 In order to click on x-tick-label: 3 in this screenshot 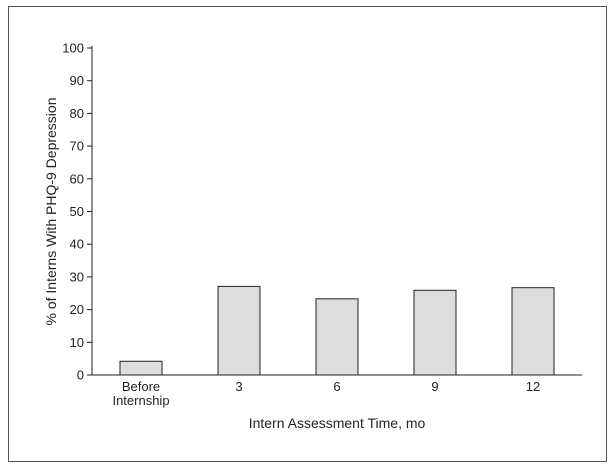, I will do `click(238, 386)`.